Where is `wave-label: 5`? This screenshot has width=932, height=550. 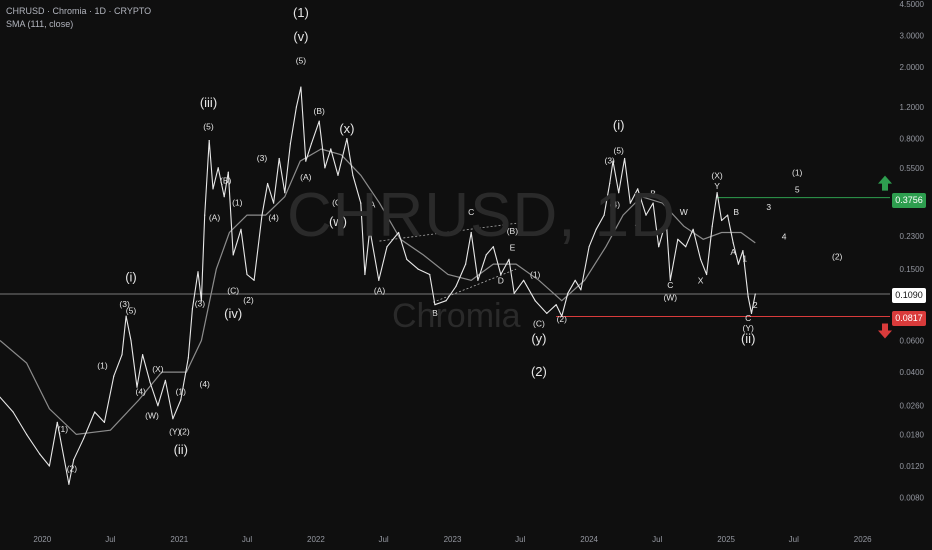 wave-label: 5 is located at coordinates (797, 190).